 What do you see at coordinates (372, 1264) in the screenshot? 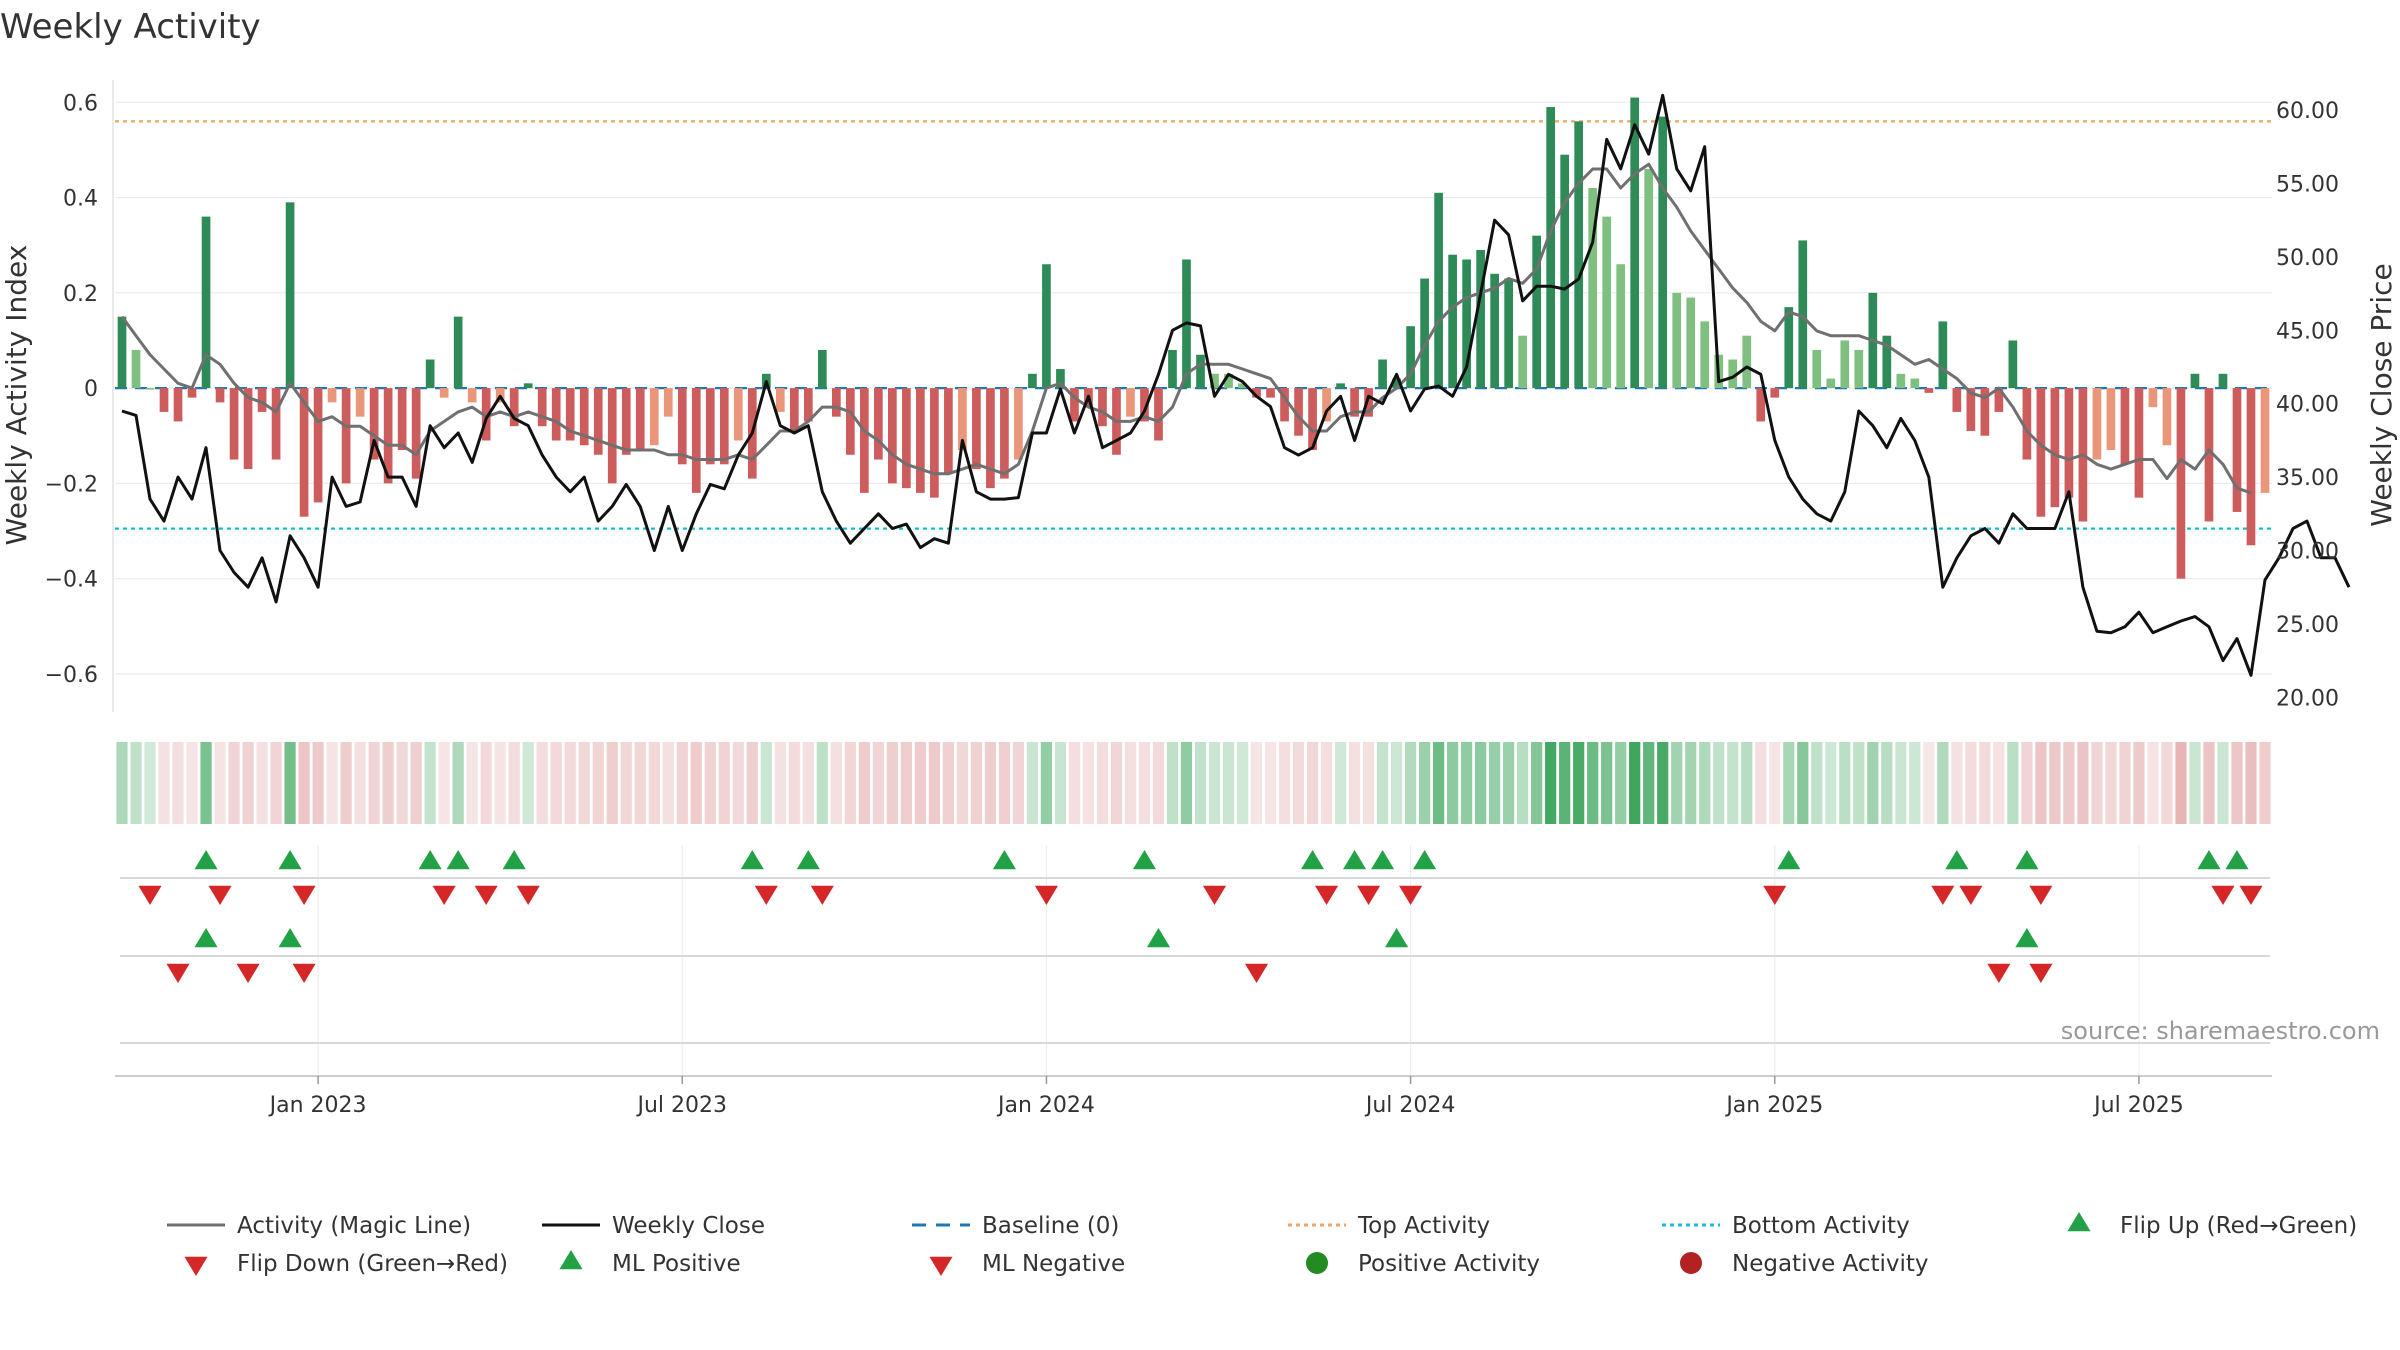
I see `legend-label: Flip Down (Green→Red)` at bounding box center [372, 1264].